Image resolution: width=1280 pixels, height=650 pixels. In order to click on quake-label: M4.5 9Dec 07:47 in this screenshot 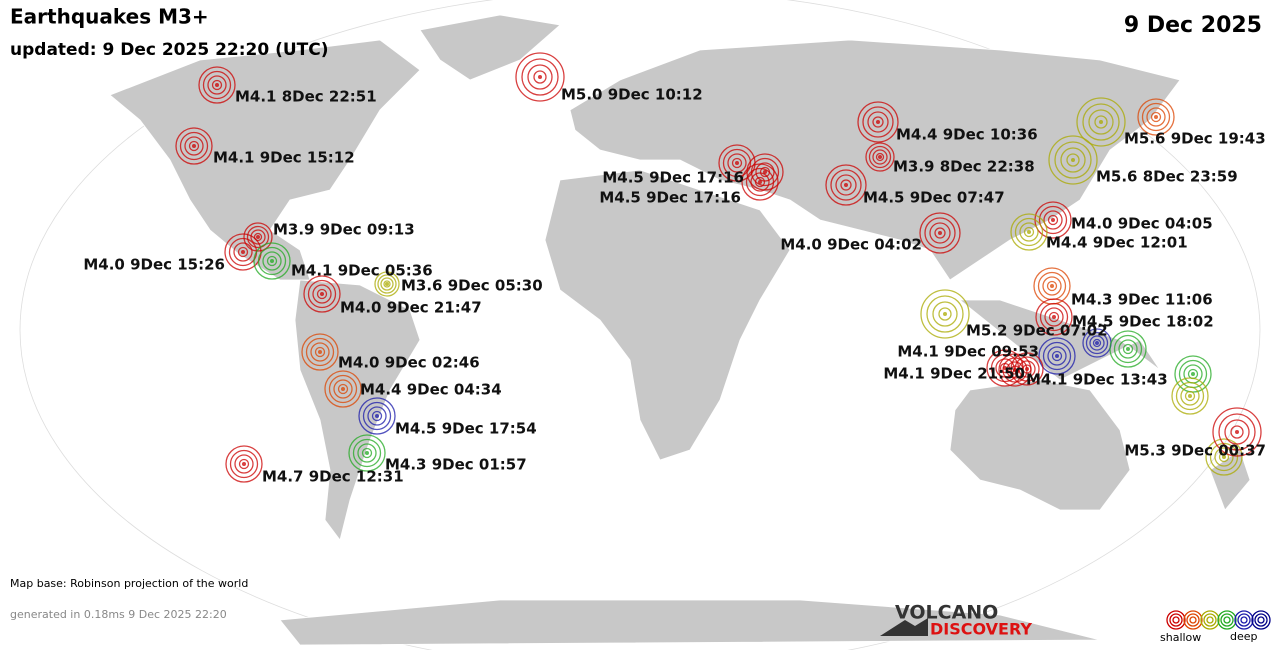, I will do `click(934, 198)`.